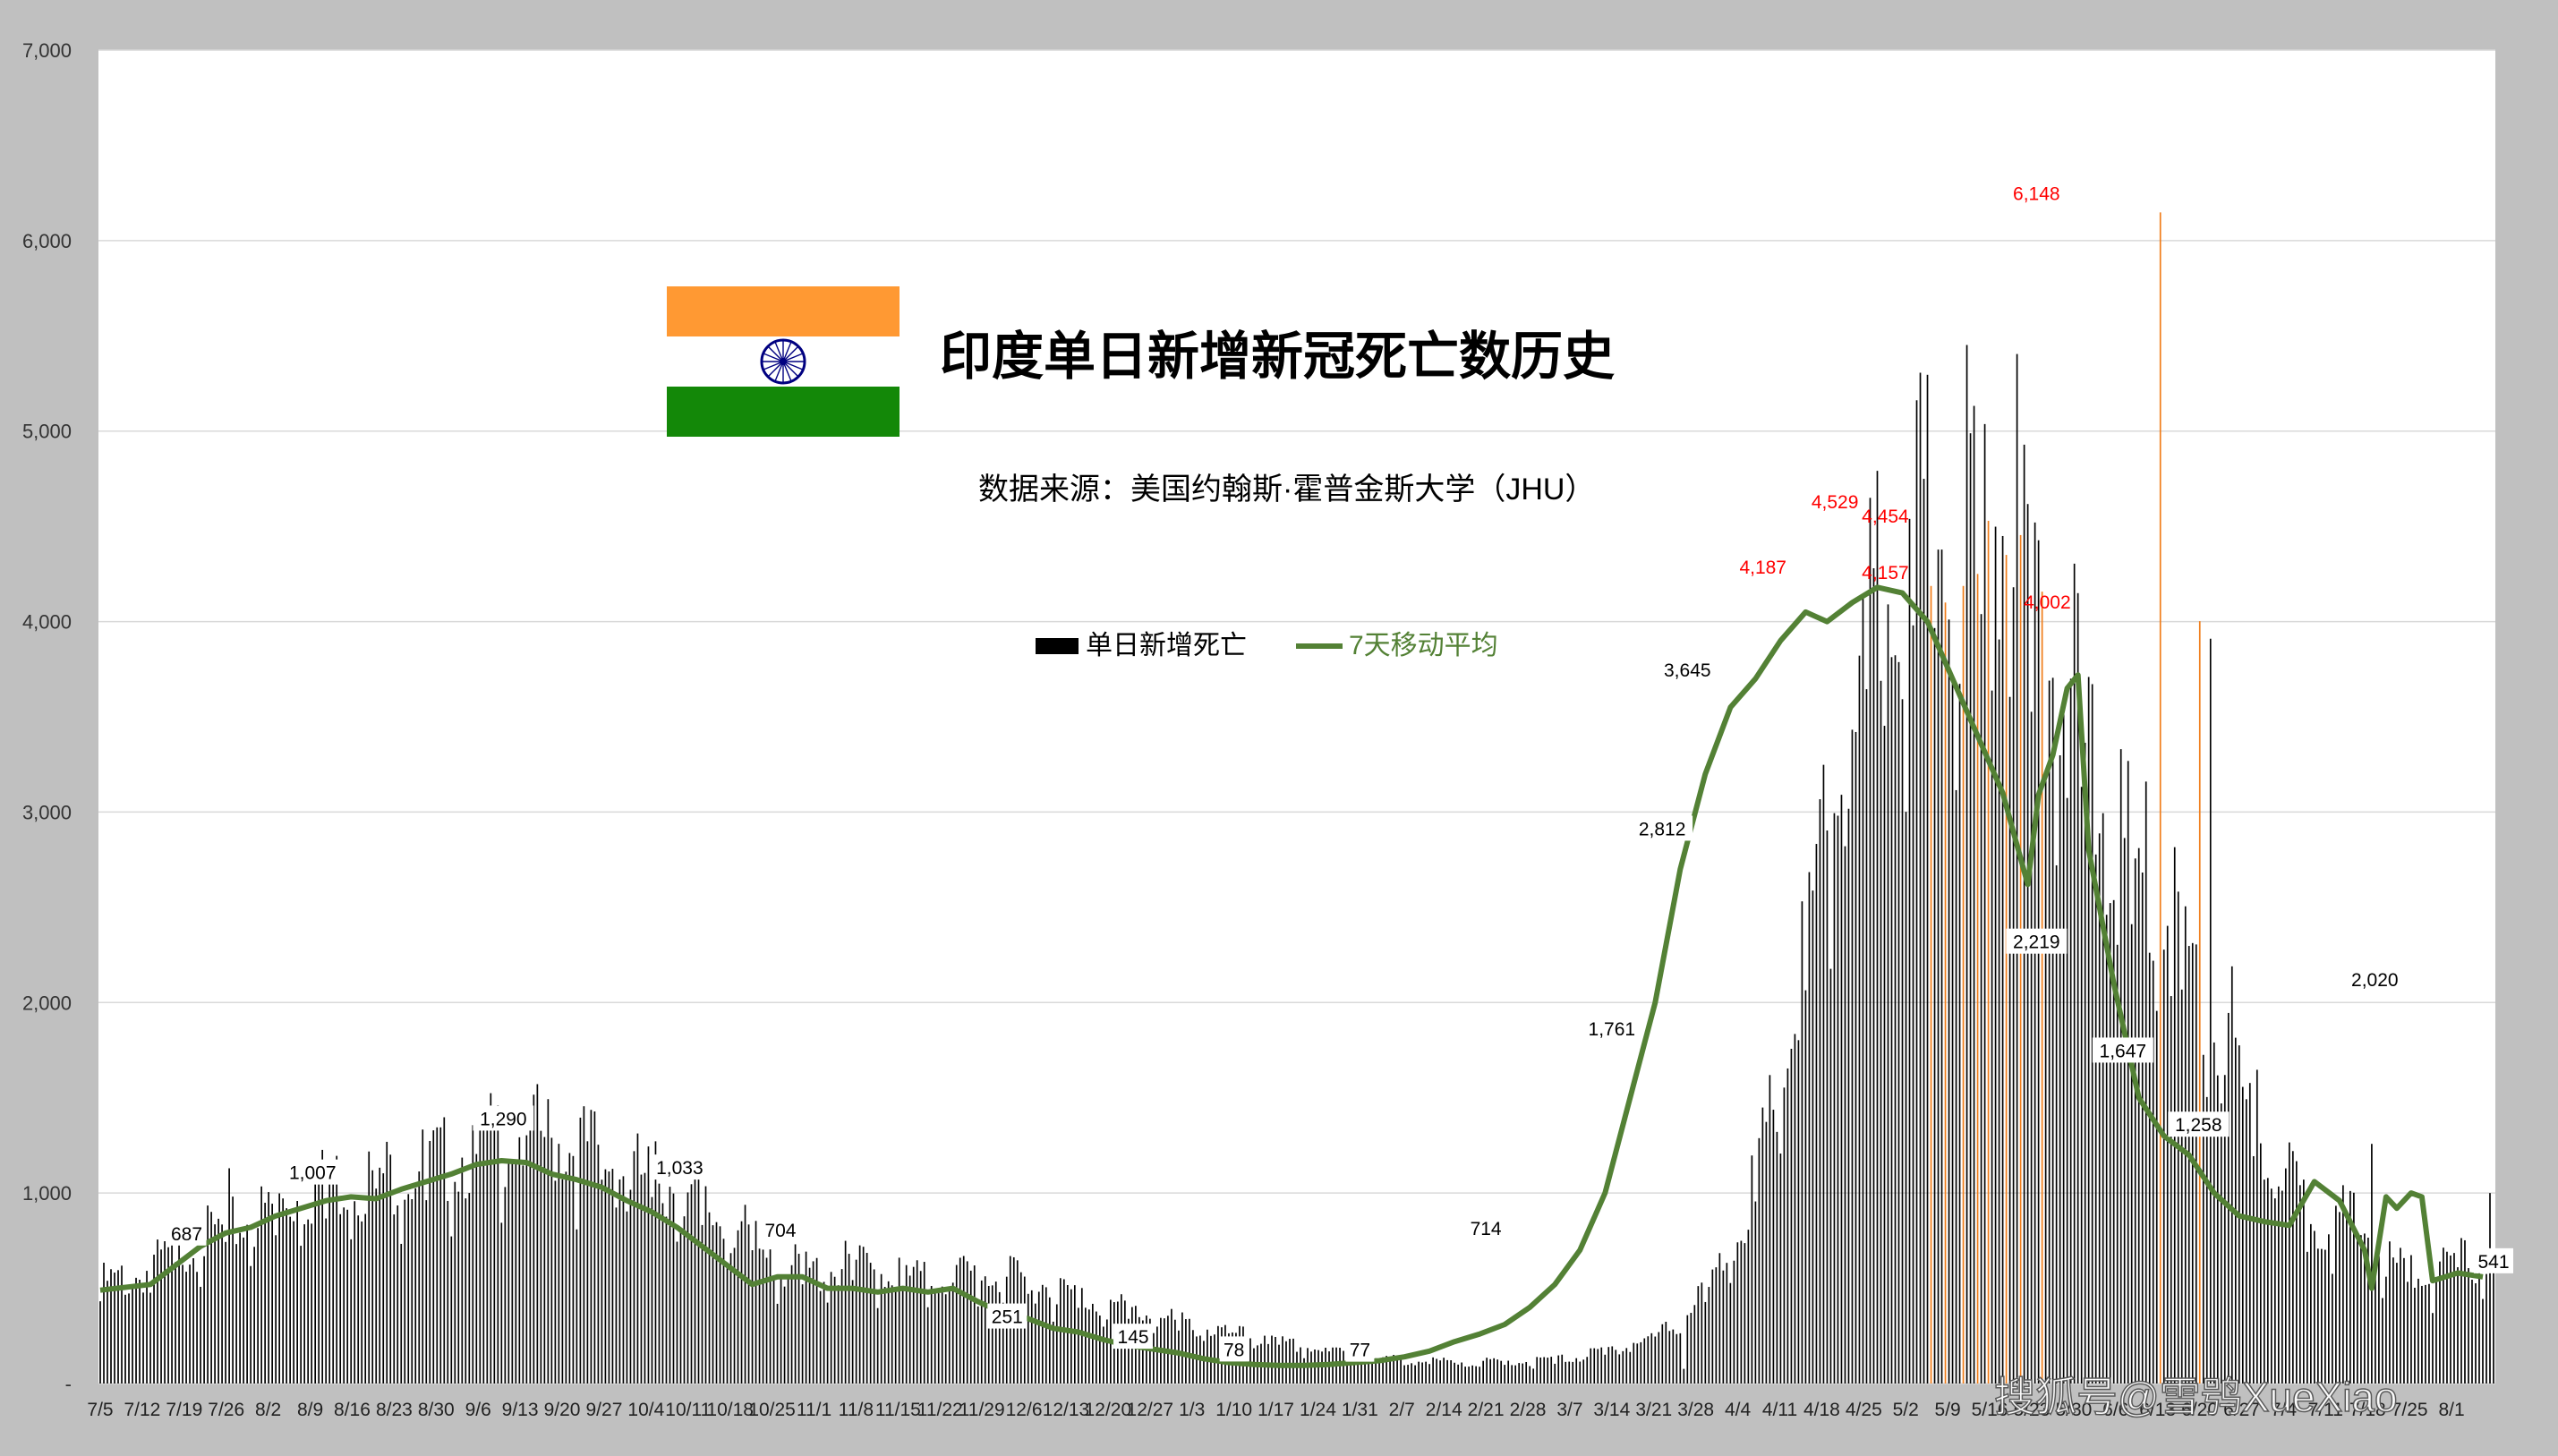 The width and height of the screenshot is (2558, 1456). Describe the element at coordinates (1611, 1410) in the screenshot. I see `x-tick-label: 3/14` at that location.